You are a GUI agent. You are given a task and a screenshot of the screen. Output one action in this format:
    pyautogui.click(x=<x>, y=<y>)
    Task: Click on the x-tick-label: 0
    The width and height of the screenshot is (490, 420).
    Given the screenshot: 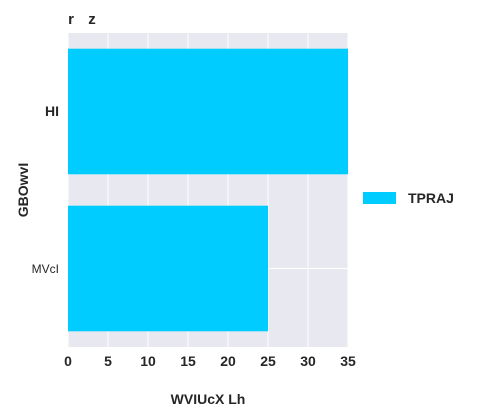 What is the action you would take?
    pyautogui.click(x=68, y=361)
    